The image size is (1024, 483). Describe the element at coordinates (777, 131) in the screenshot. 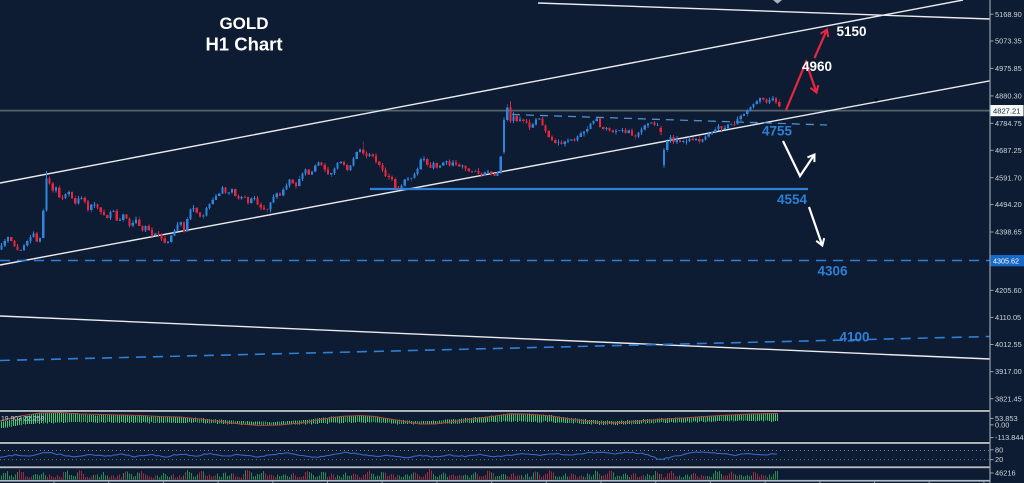

I see `svg-text: 4755` at that location.